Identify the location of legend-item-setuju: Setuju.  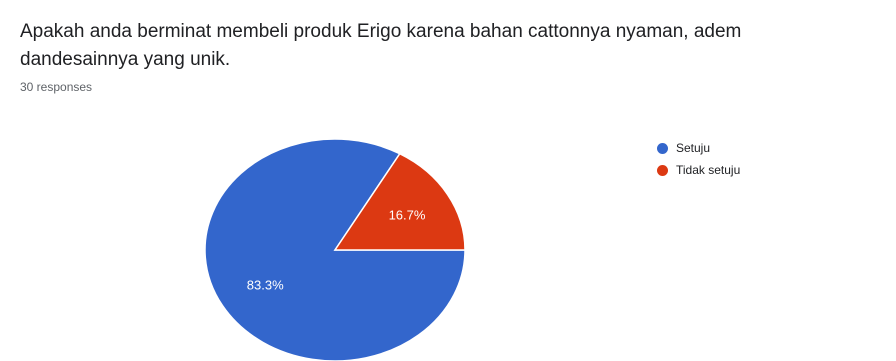
(698, 148).